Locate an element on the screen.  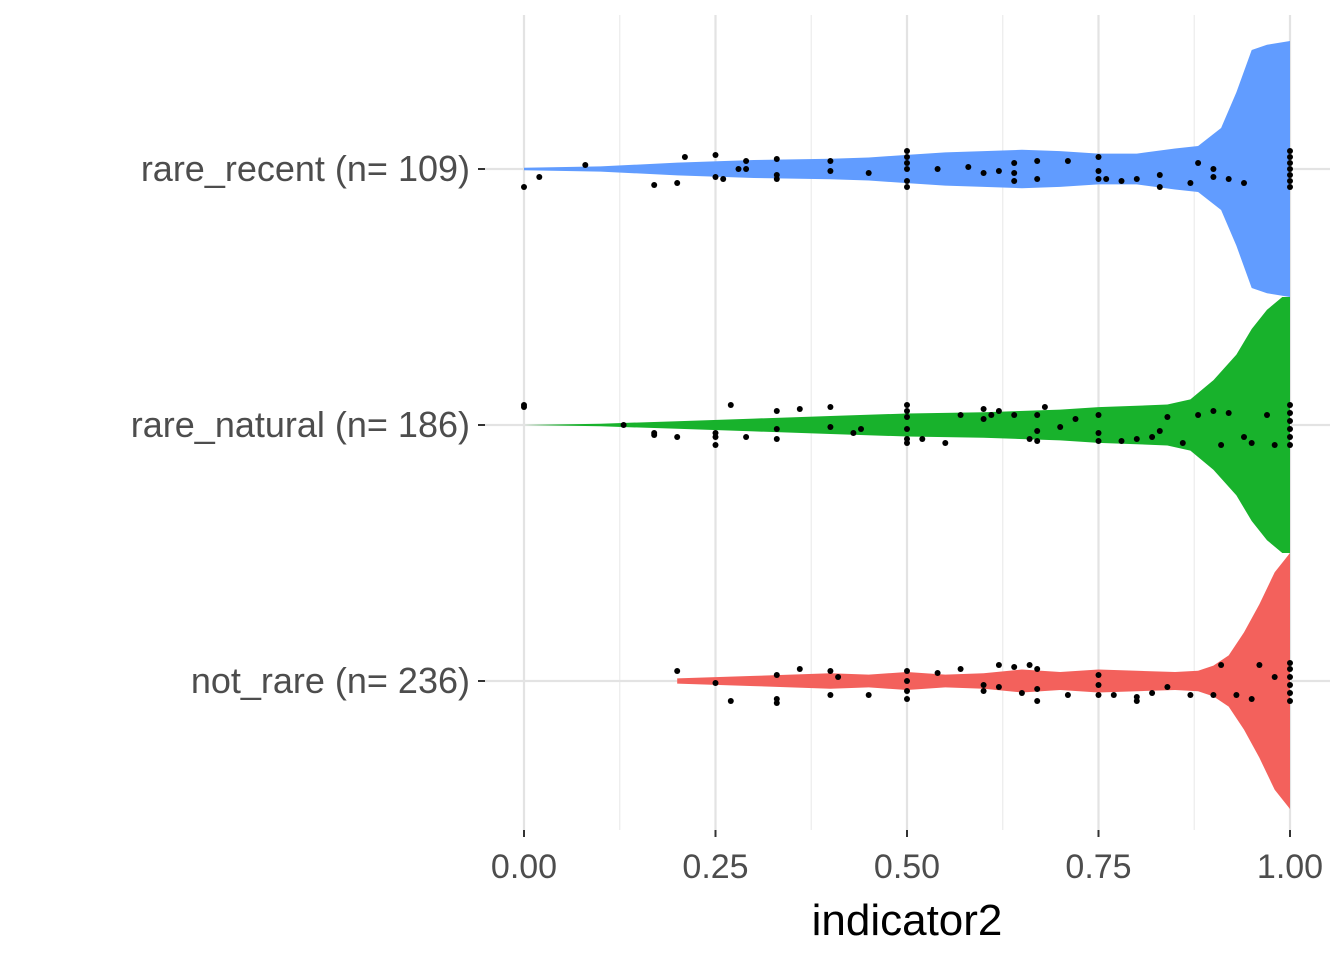
x-tick-label: 0.00 is located at coordinates (524, 867).